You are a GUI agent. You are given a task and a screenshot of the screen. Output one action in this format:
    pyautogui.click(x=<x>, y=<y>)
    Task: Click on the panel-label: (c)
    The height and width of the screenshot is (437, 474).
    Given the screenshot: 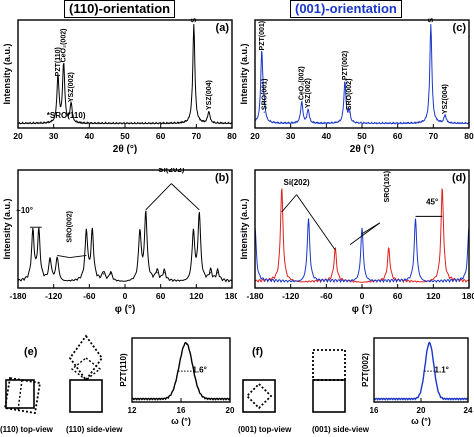 What is the action you would take?
    pyautogui.click(x=460, y=28)
    